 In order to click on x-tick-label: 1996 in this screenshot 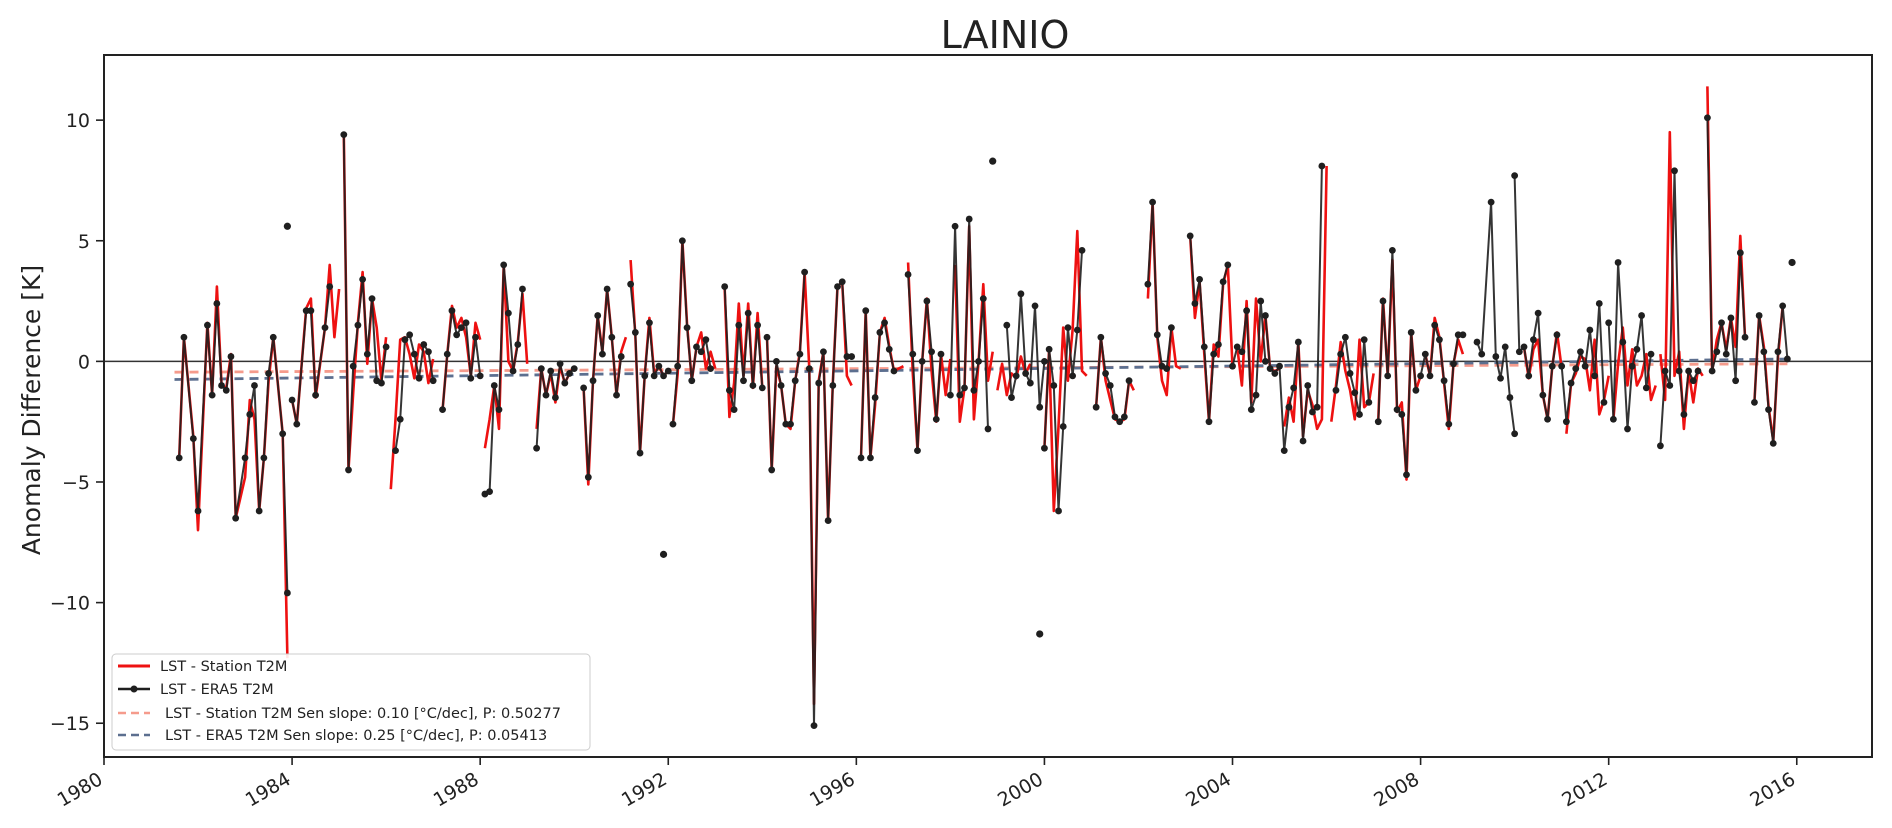, I will do `click(832, 789)`.